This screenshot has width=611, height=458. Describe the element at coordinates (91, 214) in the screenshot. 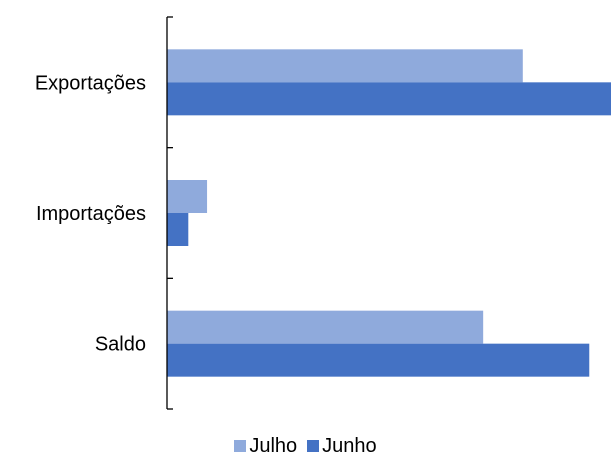

I see `category-label: Importações` at that location.